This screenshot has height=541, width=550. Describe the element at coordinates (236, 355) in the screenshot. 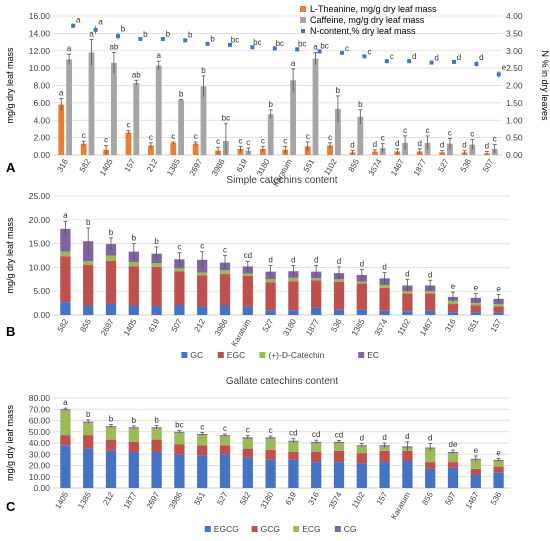

I see `legend-label: EGC` at that location.